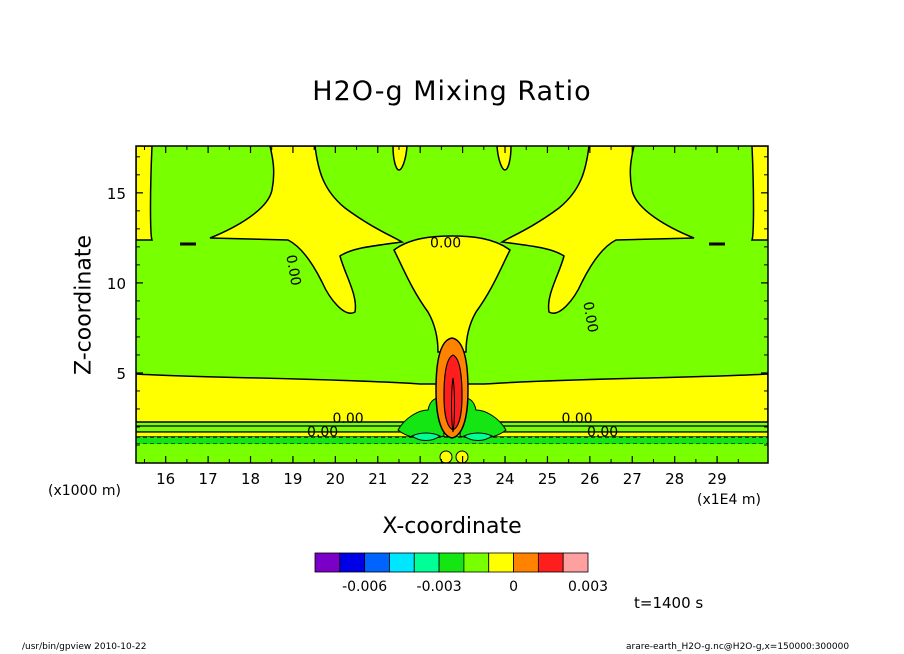  What do you see at coordinates (462, 479) in the screenshot?
I see `x-tick-label: 23` at bounding box center [462, 479].